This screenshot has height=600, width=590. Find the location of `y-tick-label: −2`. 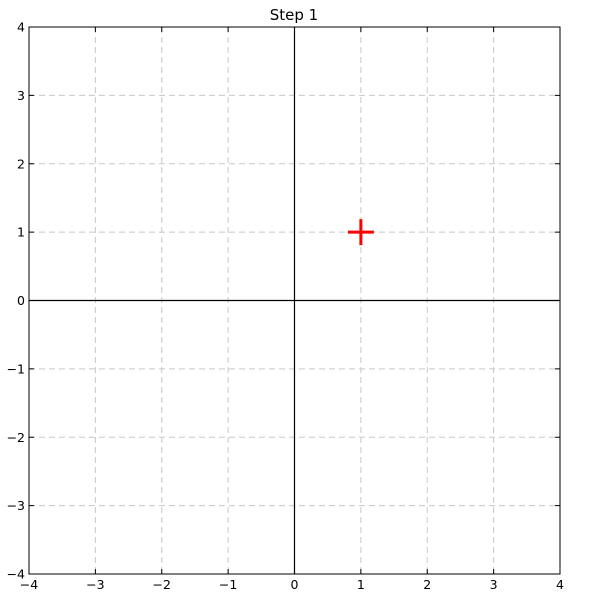

y-tick-label: −2 is located at coordinates (16, 437).